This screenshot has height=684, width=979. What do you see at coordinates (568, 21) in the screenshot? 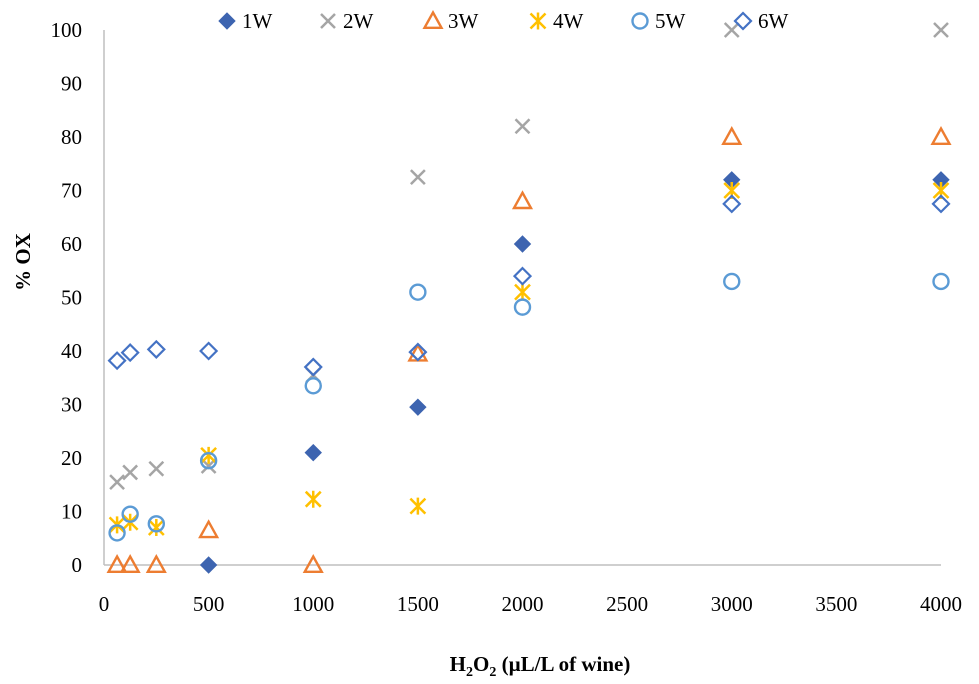
I see `legend-label: 4W` at bounding box center [568, 21].